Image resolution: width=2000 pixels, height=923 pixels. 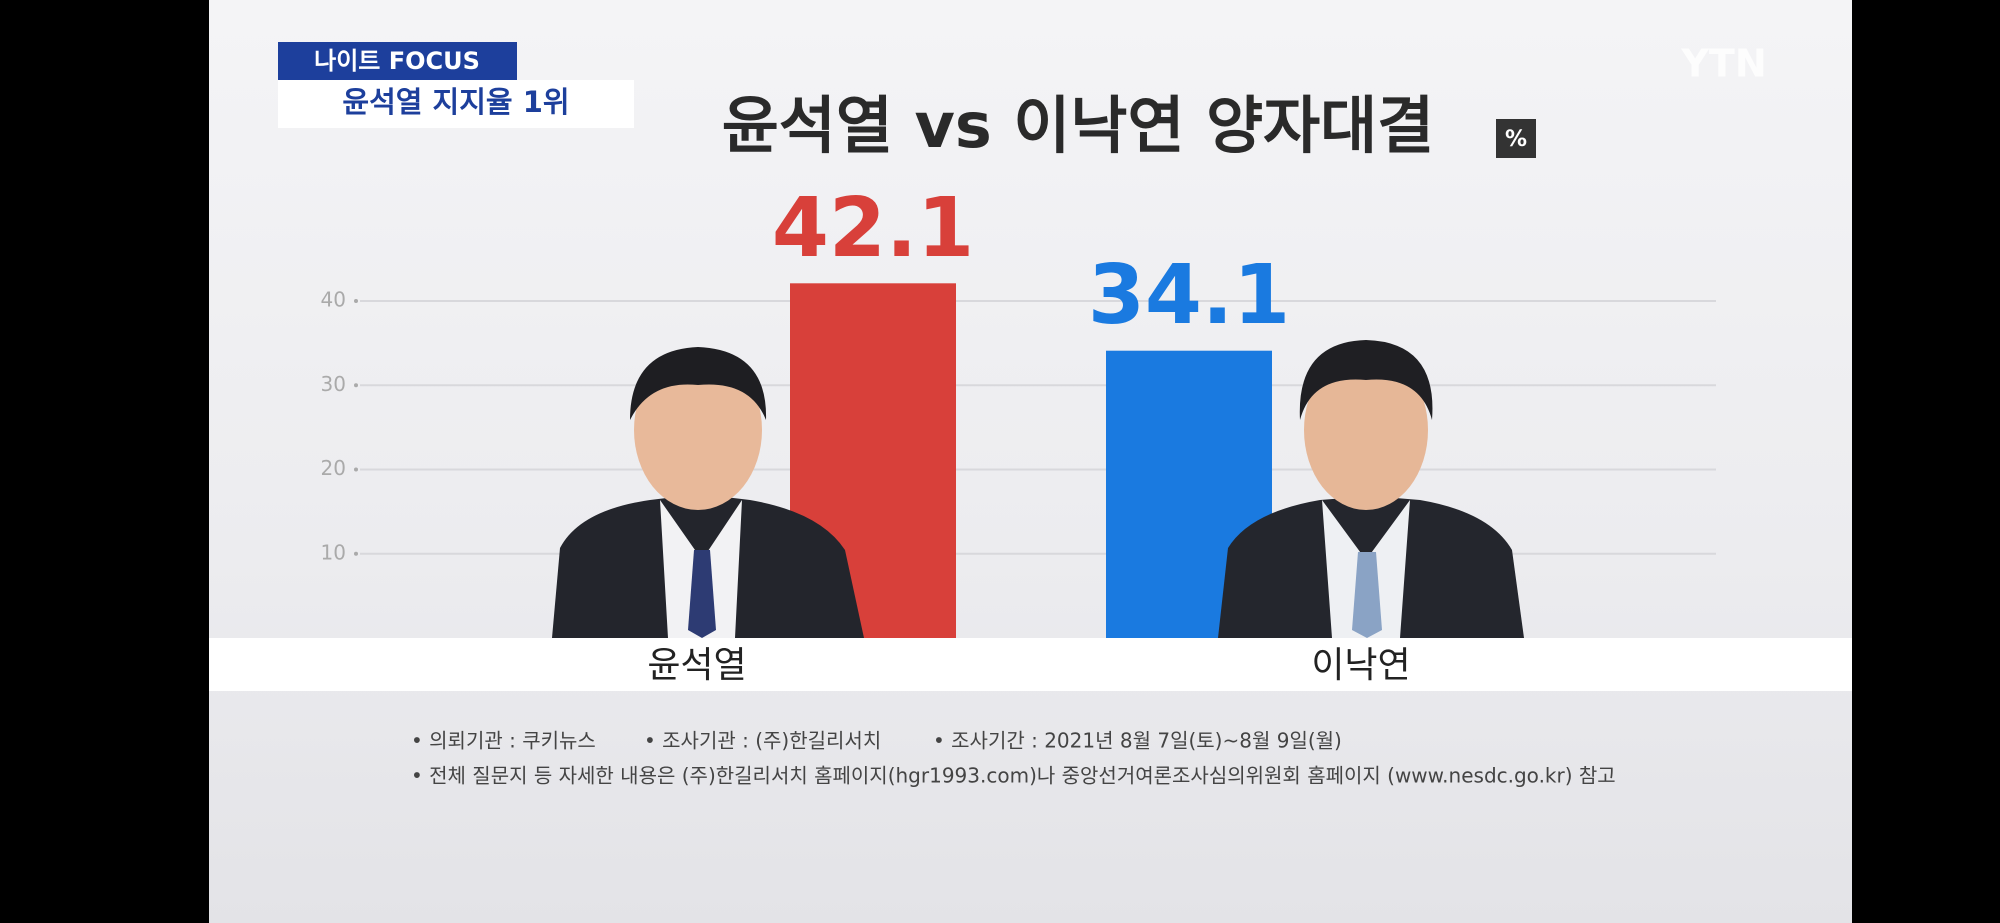 What do you see at coordinates (1189, 295) in the screenshot?
I see `value-label: 34.1` at bounding box center [1189, 295].